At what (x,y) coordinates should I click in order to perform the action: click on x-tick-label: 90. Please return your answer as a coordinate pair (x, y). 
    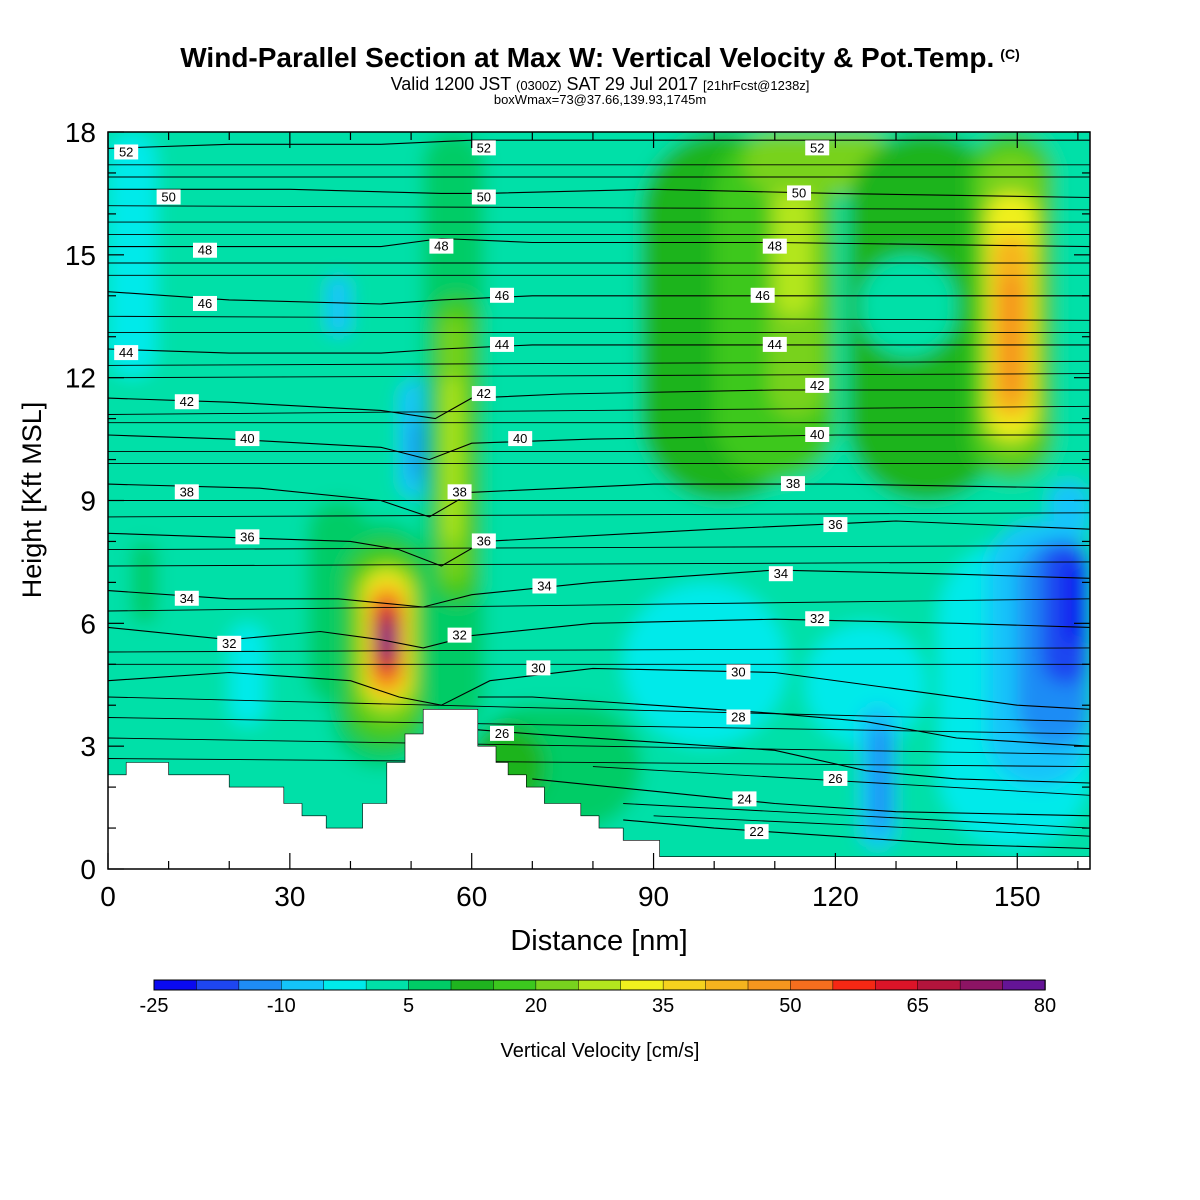
    Looking at the image, I should click on (653, 896).